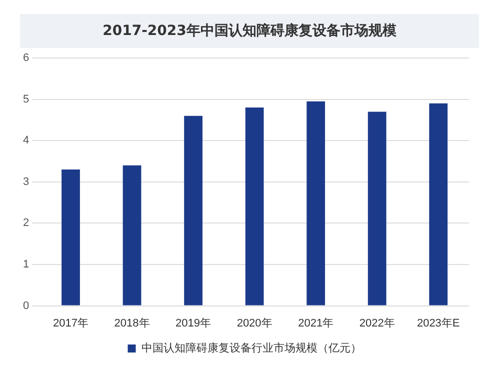 This screenshot has width=499, height=379. Describe the element at coordinates (249, 31) in the screenshot. I see `chart-title: 2017-2023年中国认知障碍康复设备市场规模` at that location.